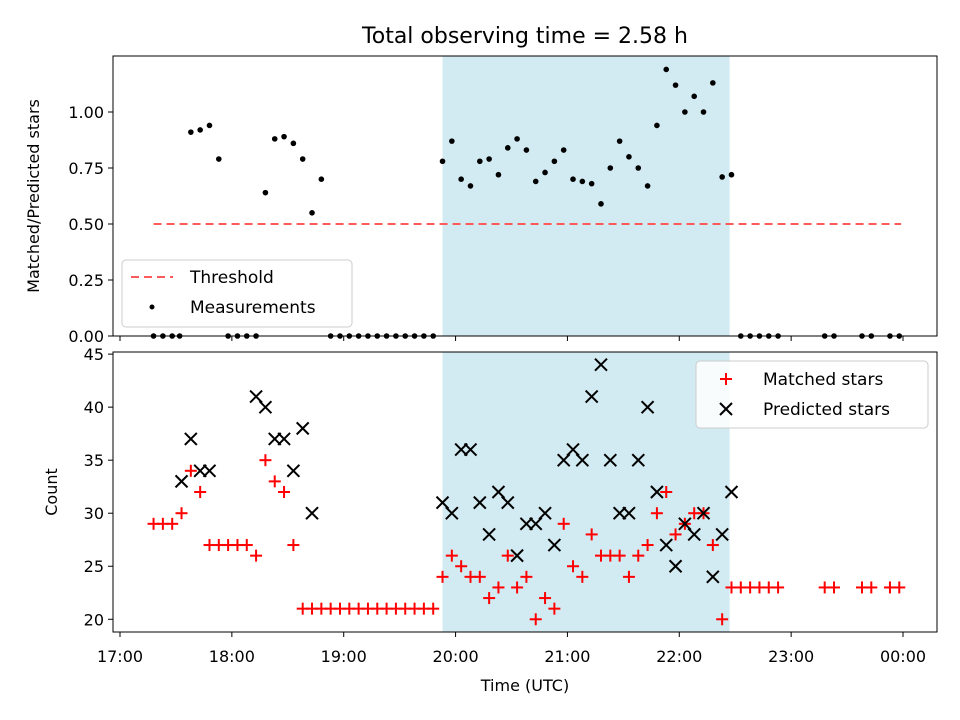 This screenshot has width=960, height=720. Describe the element at coordinates (86, 168) in the screenshot. I see `top-y-tick-label: 0.75` at that location.